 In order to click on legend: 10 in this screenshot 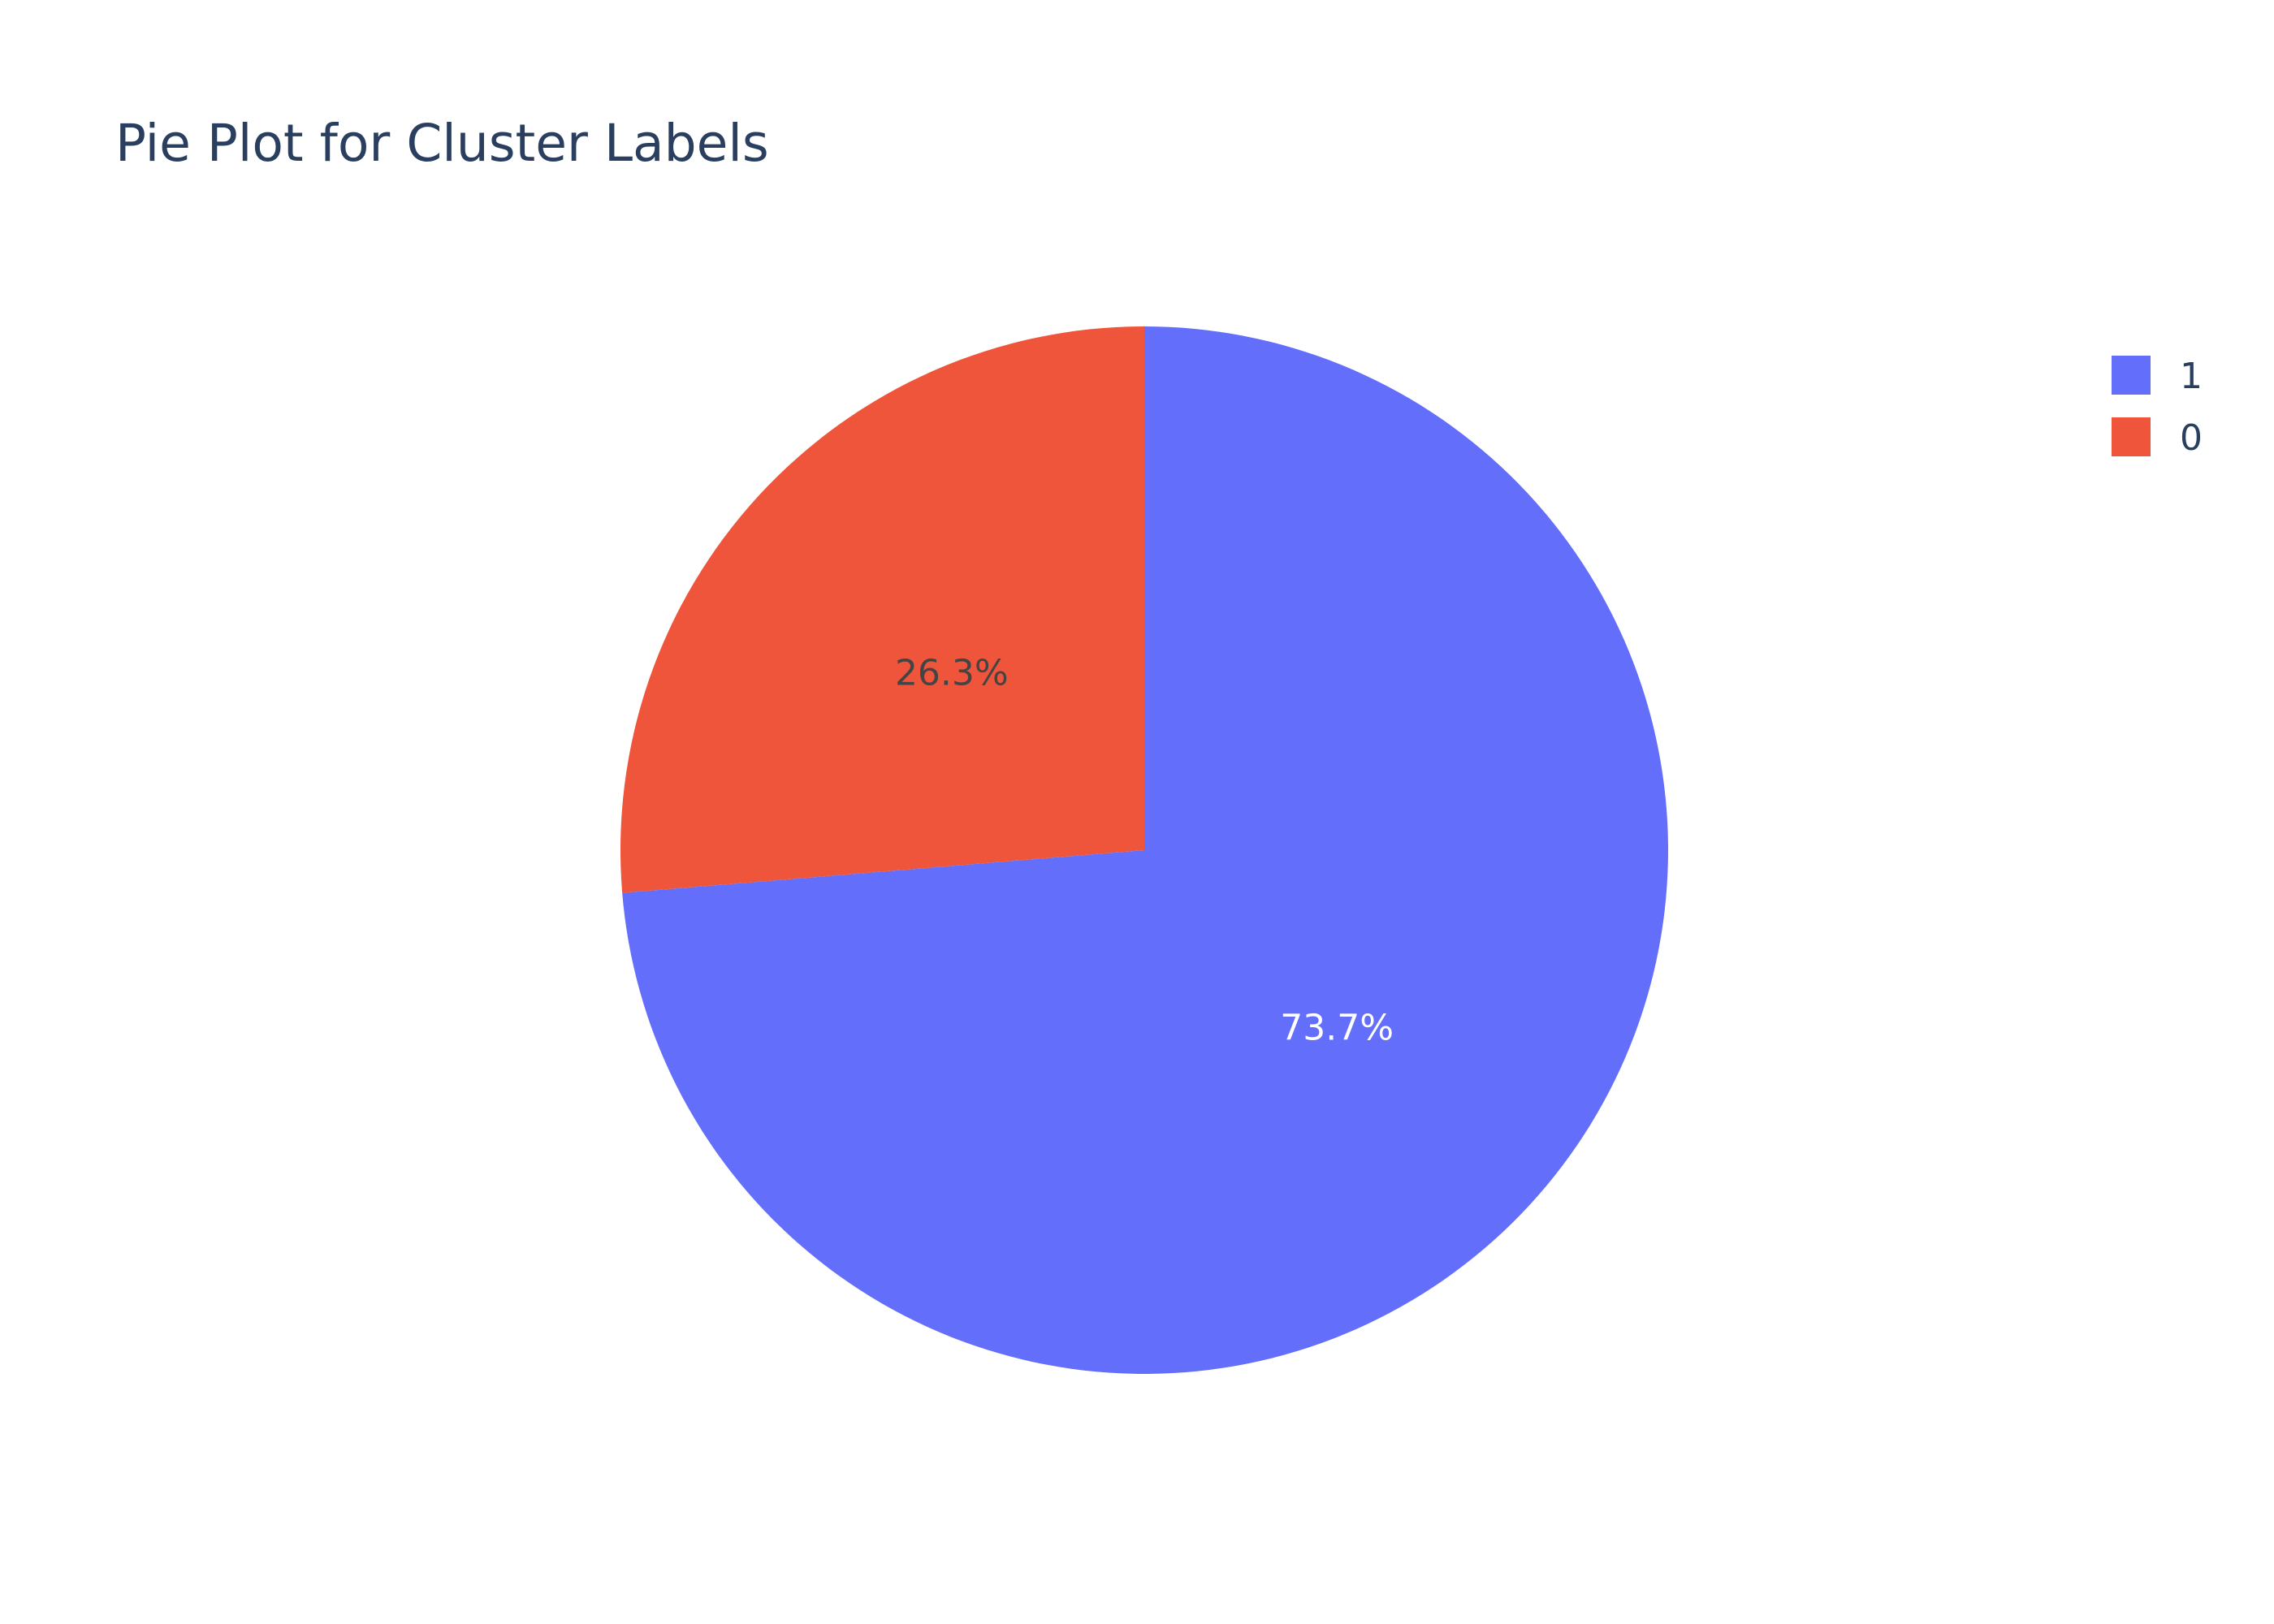, I will do `click(2158, 408)`.